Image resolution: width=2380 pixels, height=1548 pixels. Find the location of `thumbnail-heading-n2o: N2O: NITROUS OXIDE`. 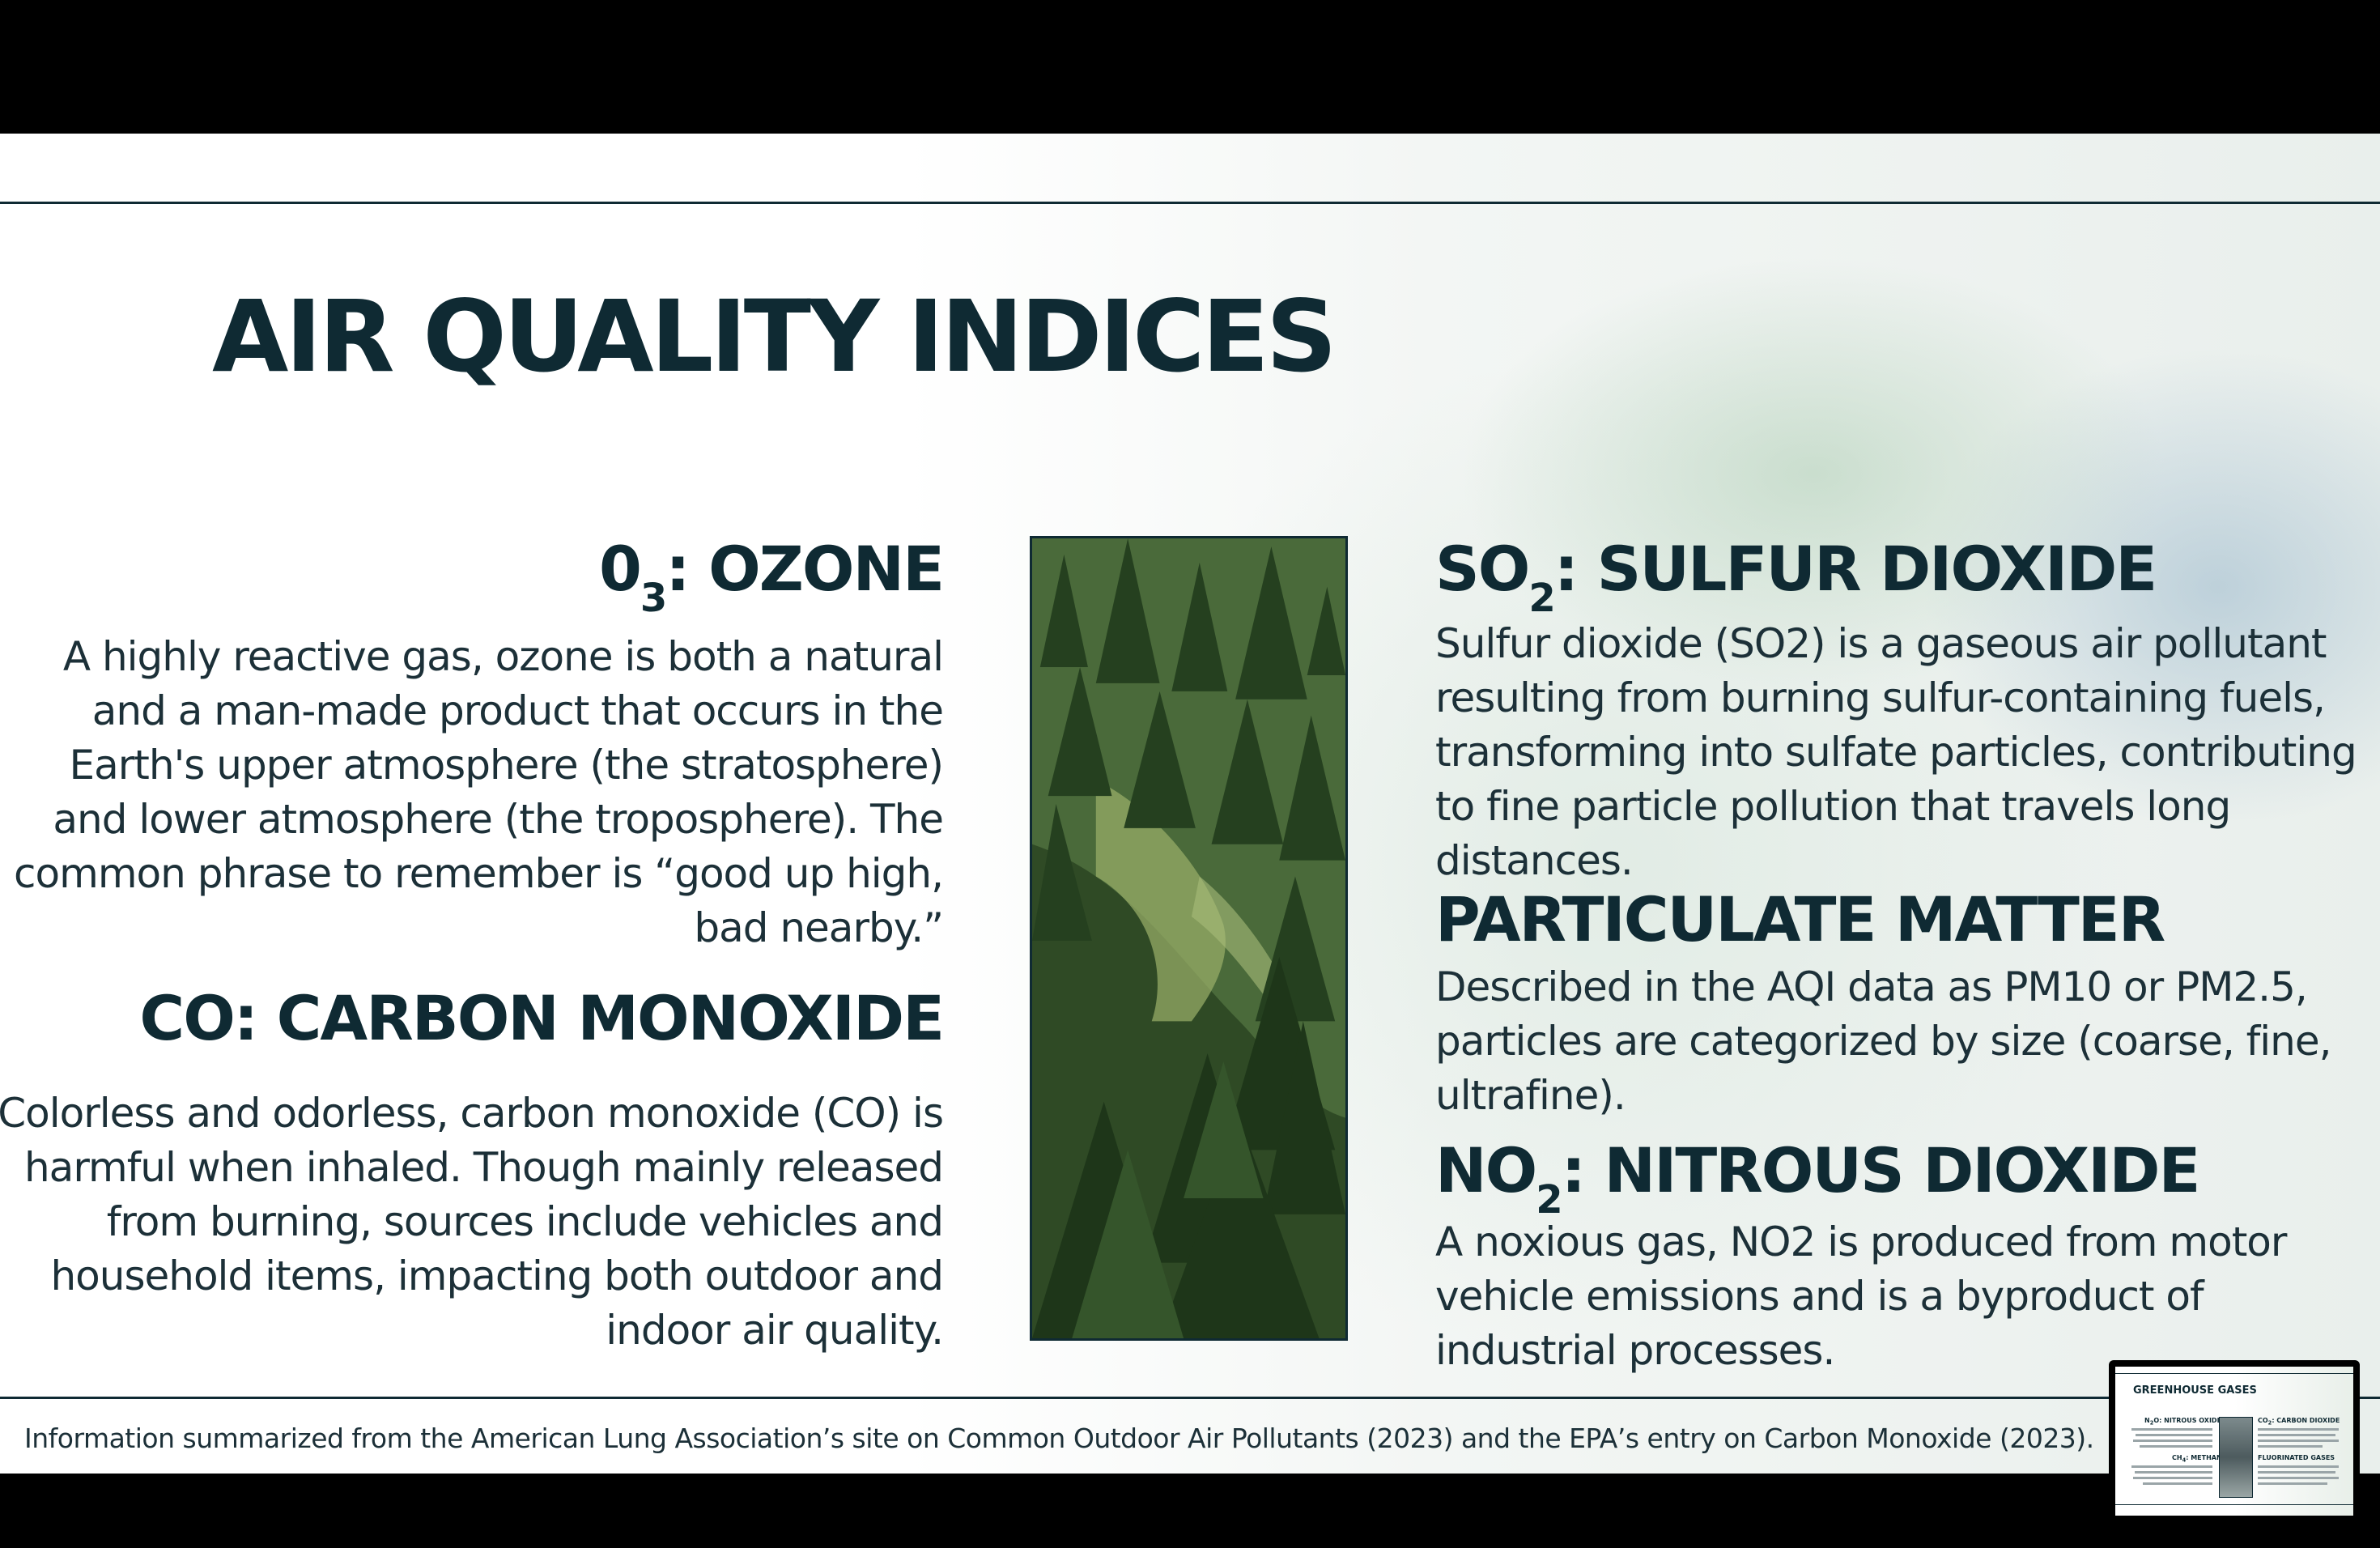

thumbnail-heading-n2o: N2O: NITROUS OXIDE is located at coordinates (2183, 1422).